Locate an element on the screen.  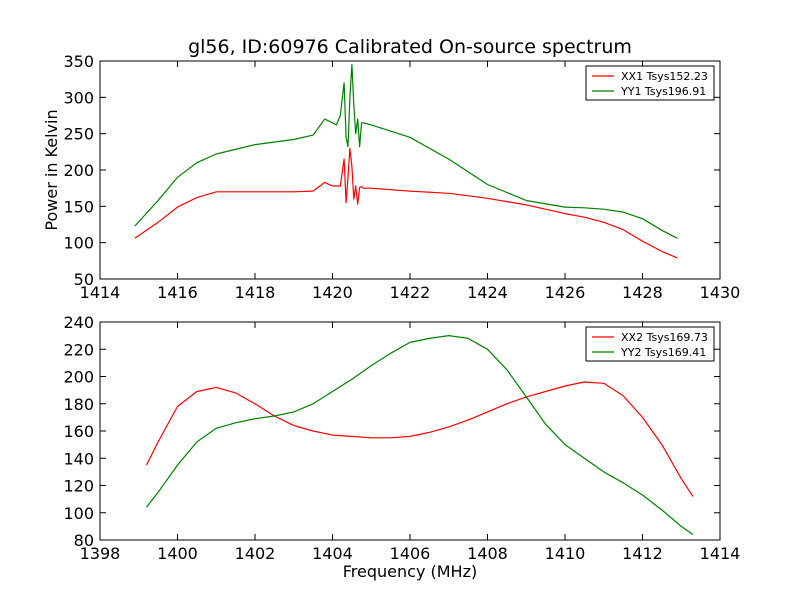
legend-label: XX1 Tsys152.23 is located at coordinates (664, 76).